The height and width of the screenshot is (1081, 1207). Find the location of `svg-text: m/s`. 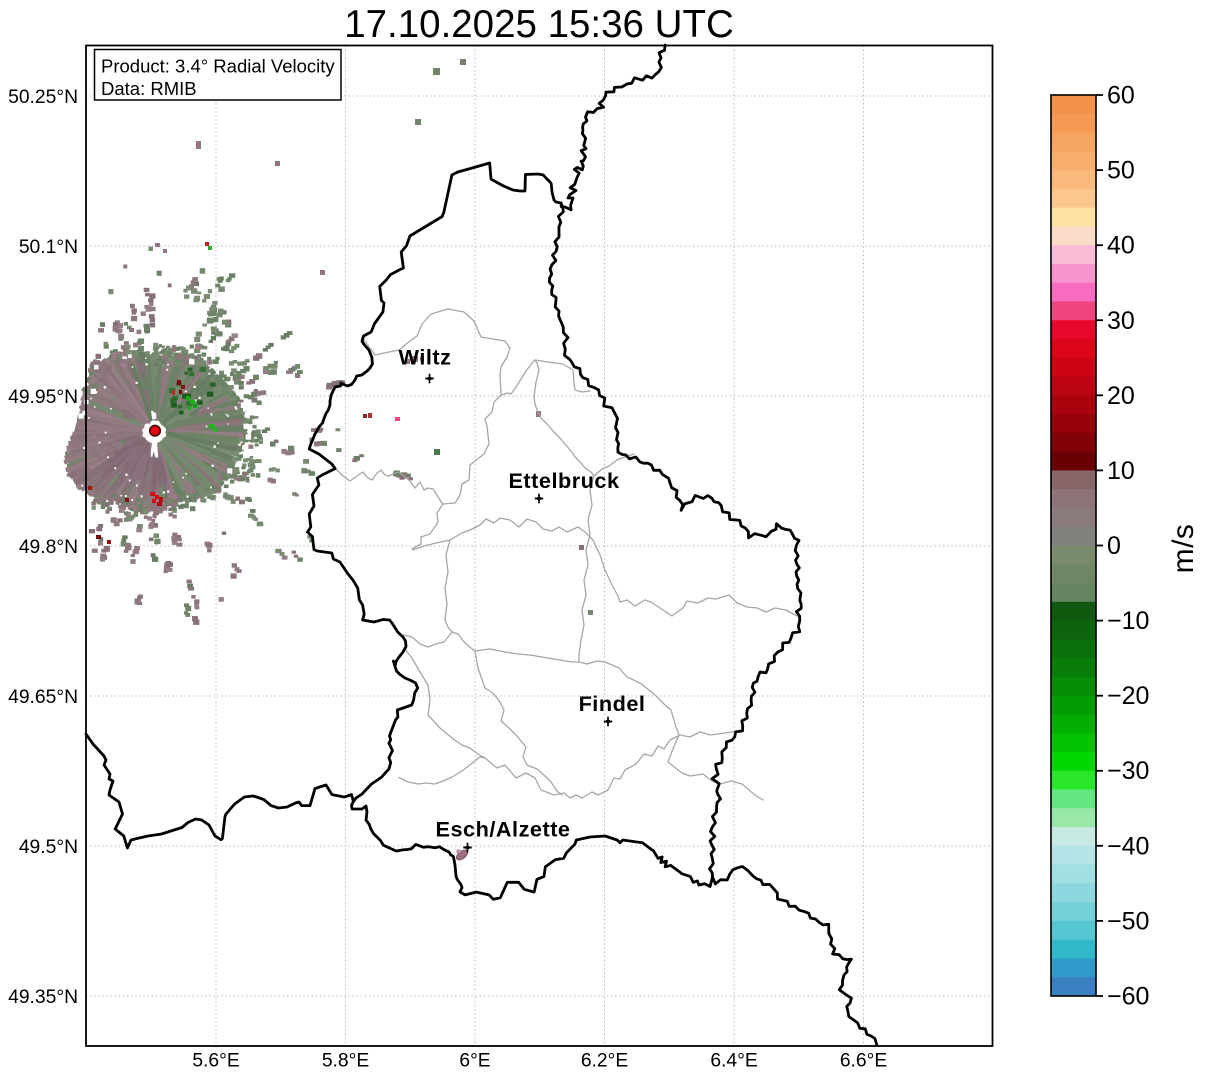

svg-text: m/s is located at coordinates (1183, 549).